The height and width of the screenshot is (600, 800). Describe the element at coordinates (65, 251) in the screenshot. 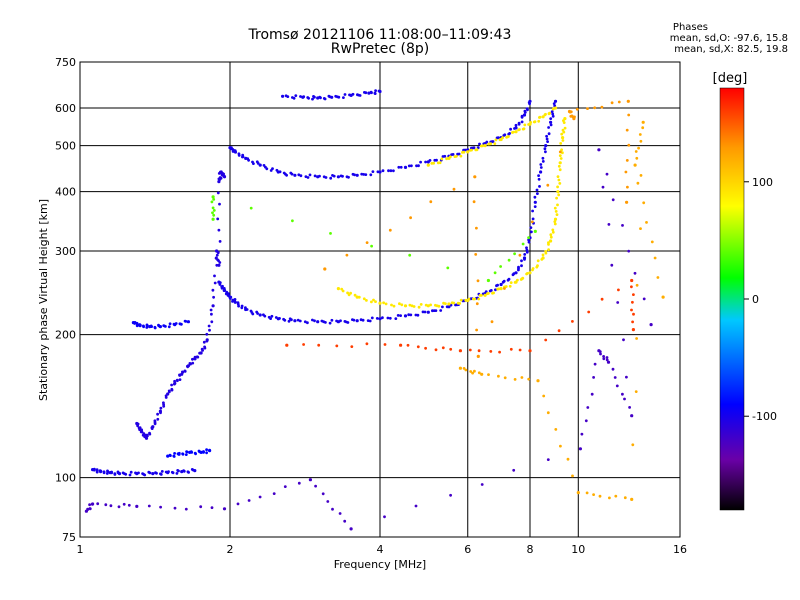

I see `y-tick-label: 300` at that location.